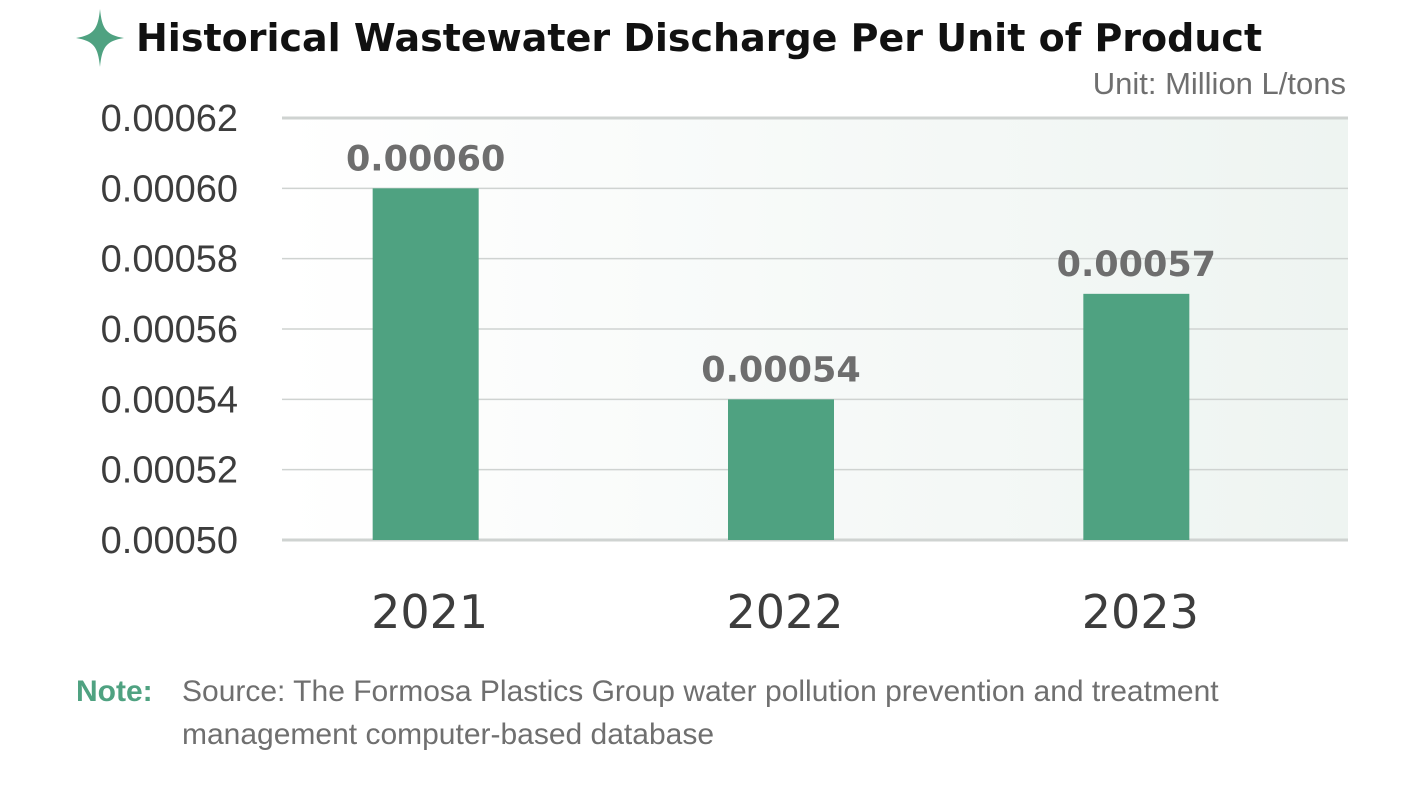 Image resolution: width=1406 pixels, height=788 pixels. Describe the element at coordinates (169, 471) in the screenshot. I see `y-tick-label: 0.00052` at that location.